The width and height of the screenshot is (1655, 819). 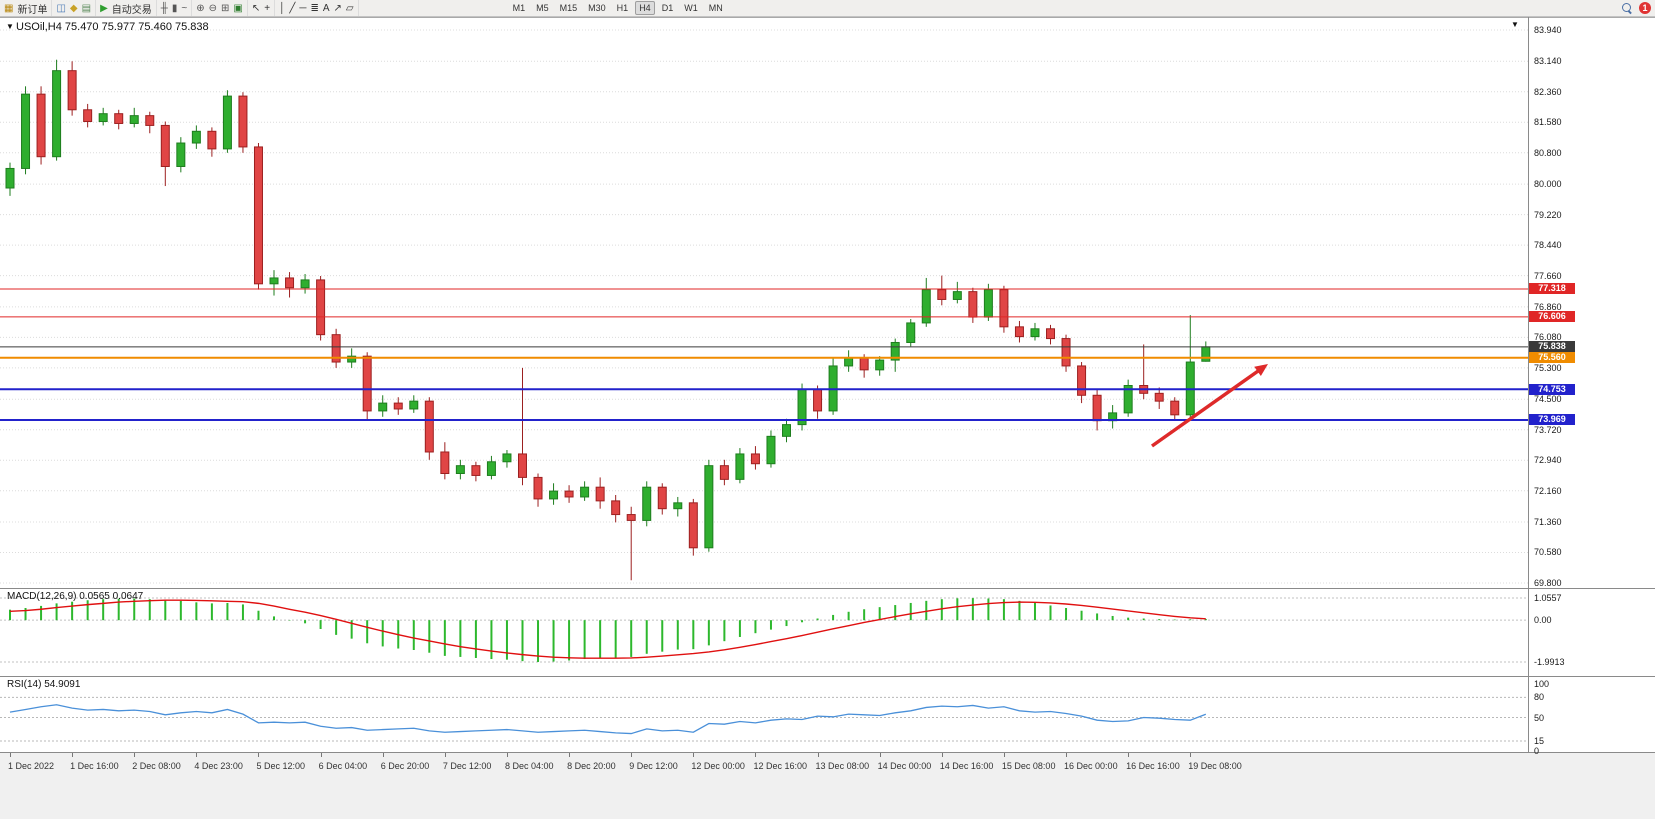 I want to click on crosshair-icon: +, so click(x=267, y=8).